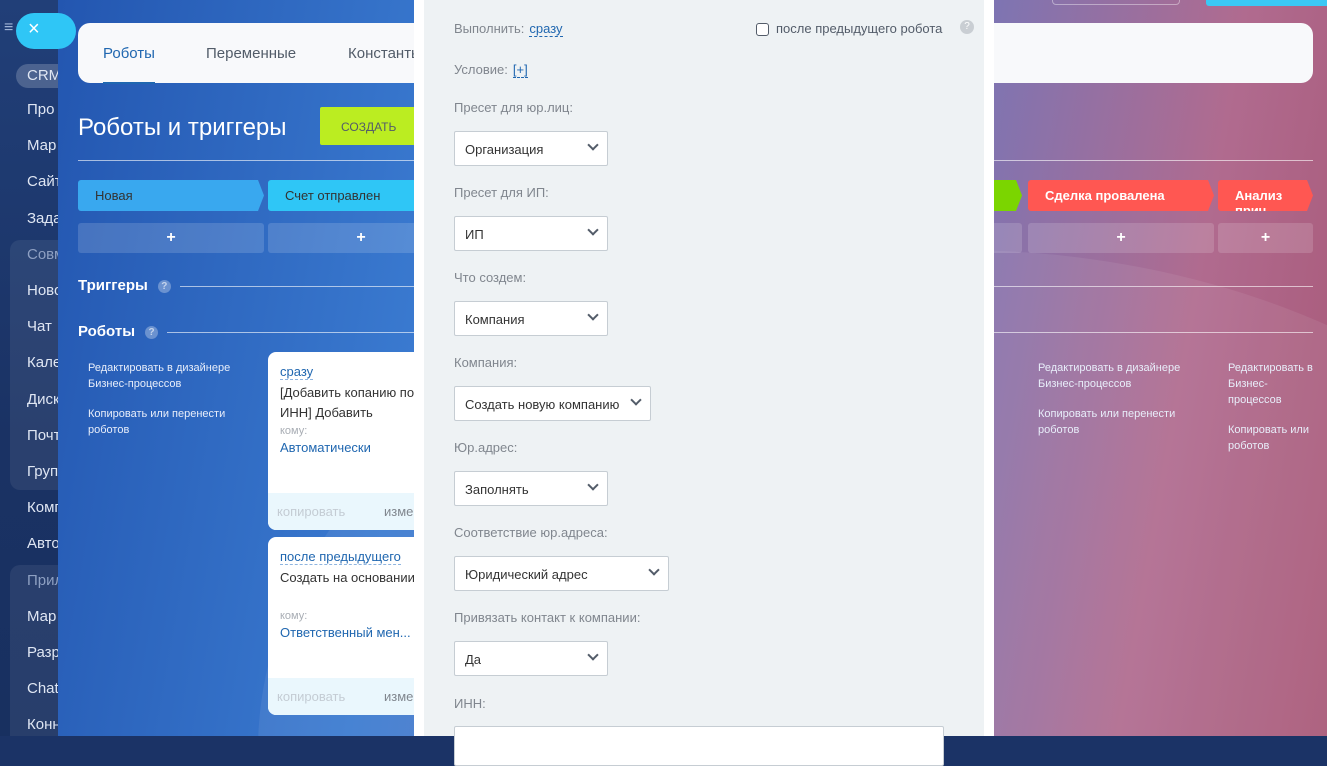 This screenshot has height=766, width=1327. I want to click on condition-row: Условие: [+], so click(491, 70).